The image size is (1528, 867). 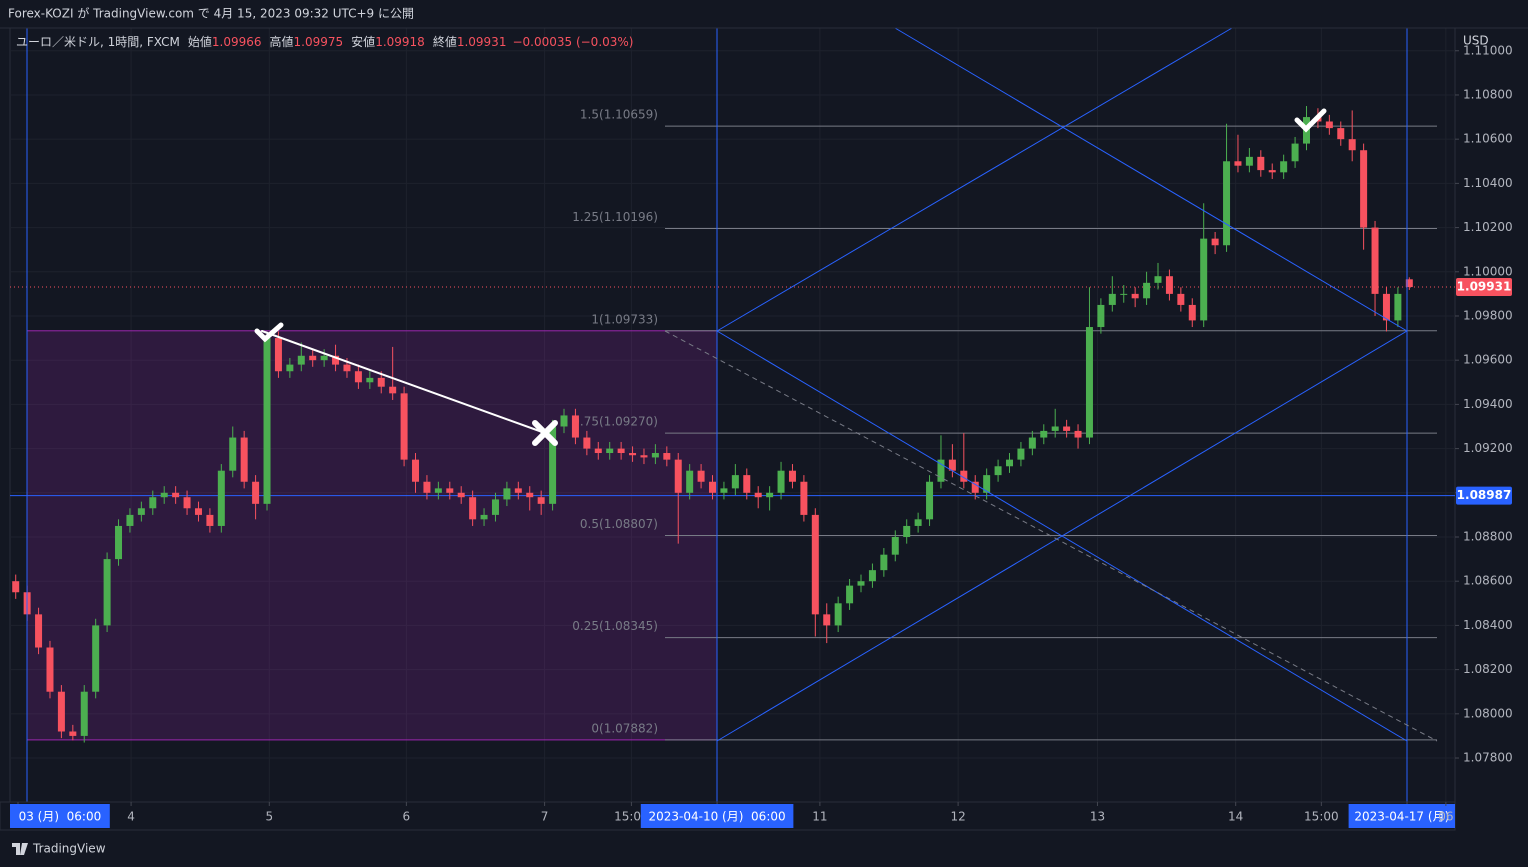 What do you see at coordinates (1488, 94) in the screenshot?
I see `y-tick-label: 1.10800` at bounding box center [1488, 94].